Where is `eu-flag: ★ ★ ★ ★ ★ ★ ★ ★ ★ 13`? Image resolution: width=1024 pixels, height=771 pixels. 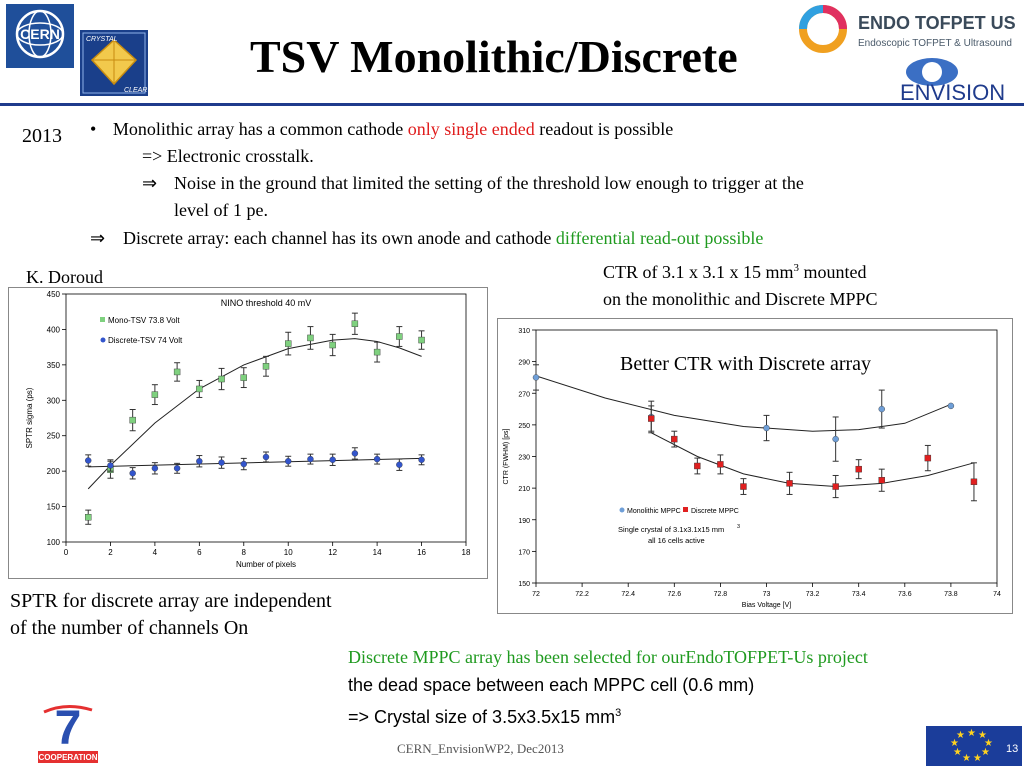
eu-flag: ★ ★ ★ ★ ★ ★ ★ ★ ★ 13 is located at coordinates (974, 746).